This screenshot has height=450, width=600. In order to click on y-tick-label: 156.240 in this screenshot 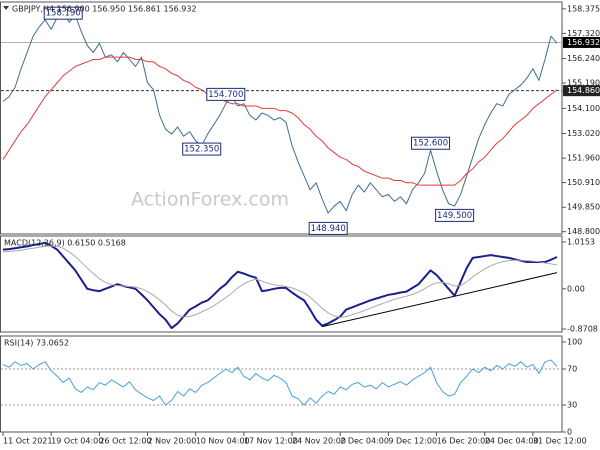, I will do `click(583, 58)`.